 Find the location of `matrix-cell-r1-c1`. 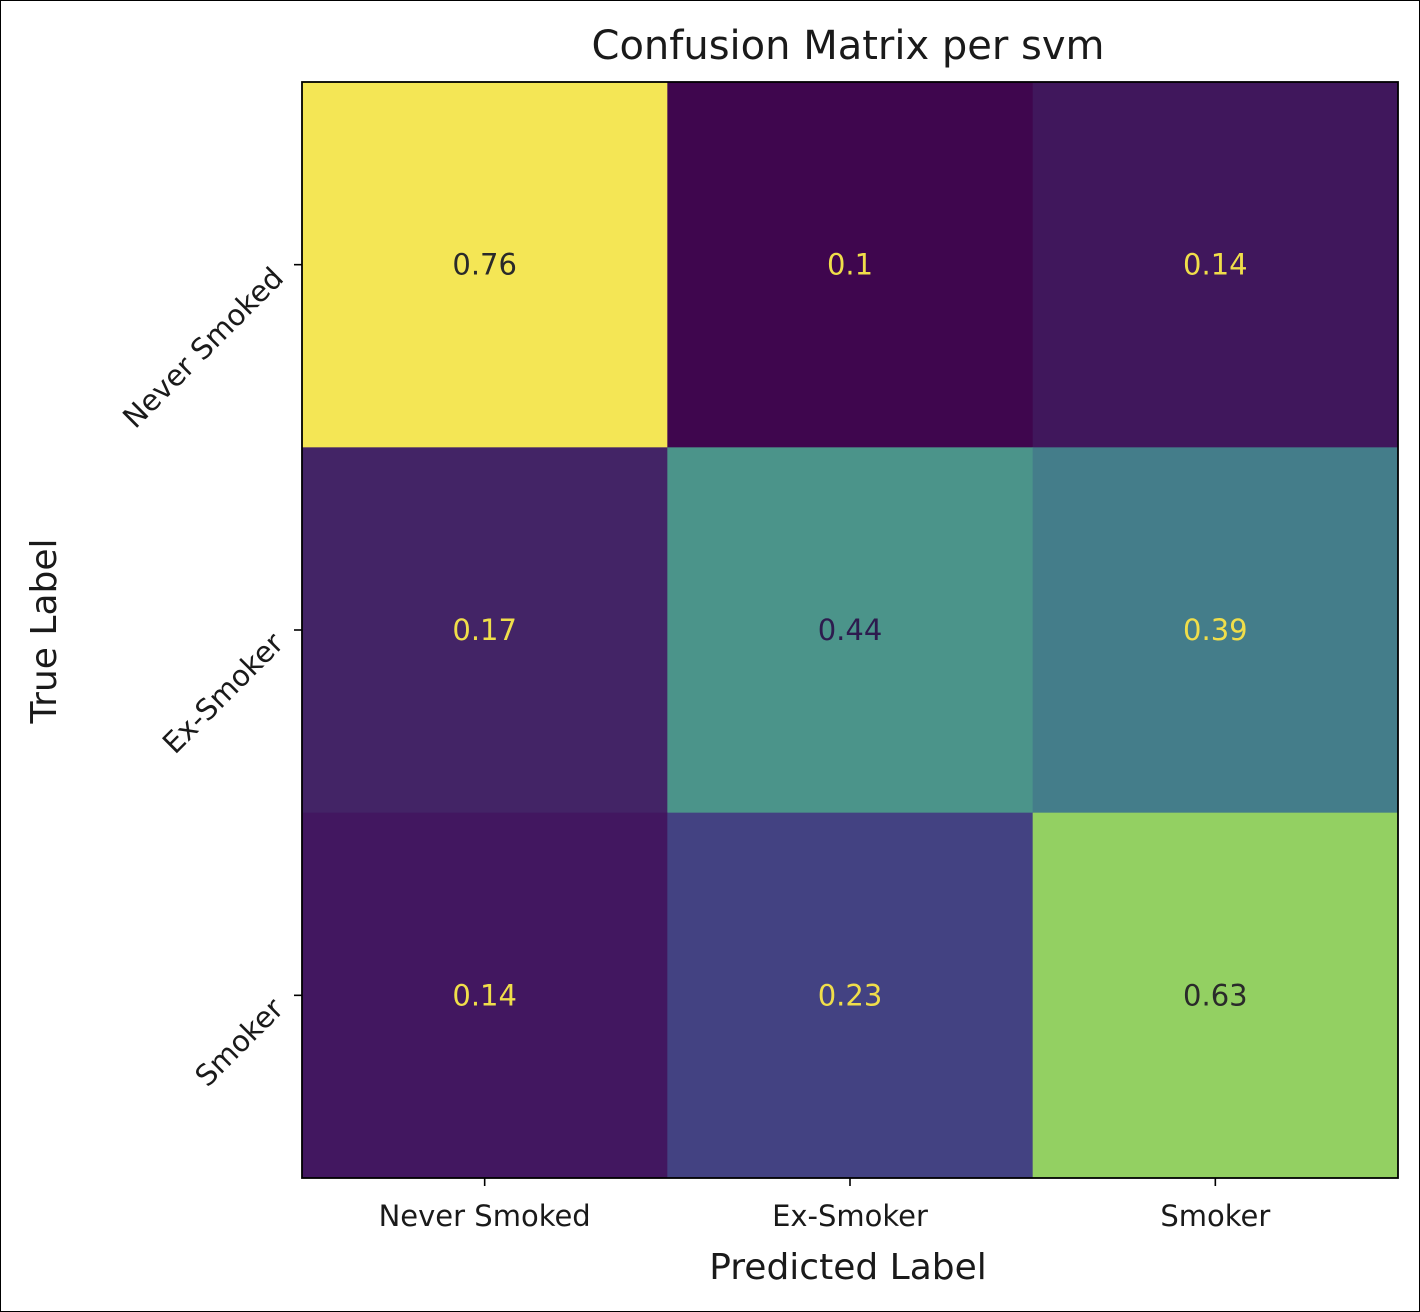

matrix-cell-r1-c1 is located at coordinates (850, 630).